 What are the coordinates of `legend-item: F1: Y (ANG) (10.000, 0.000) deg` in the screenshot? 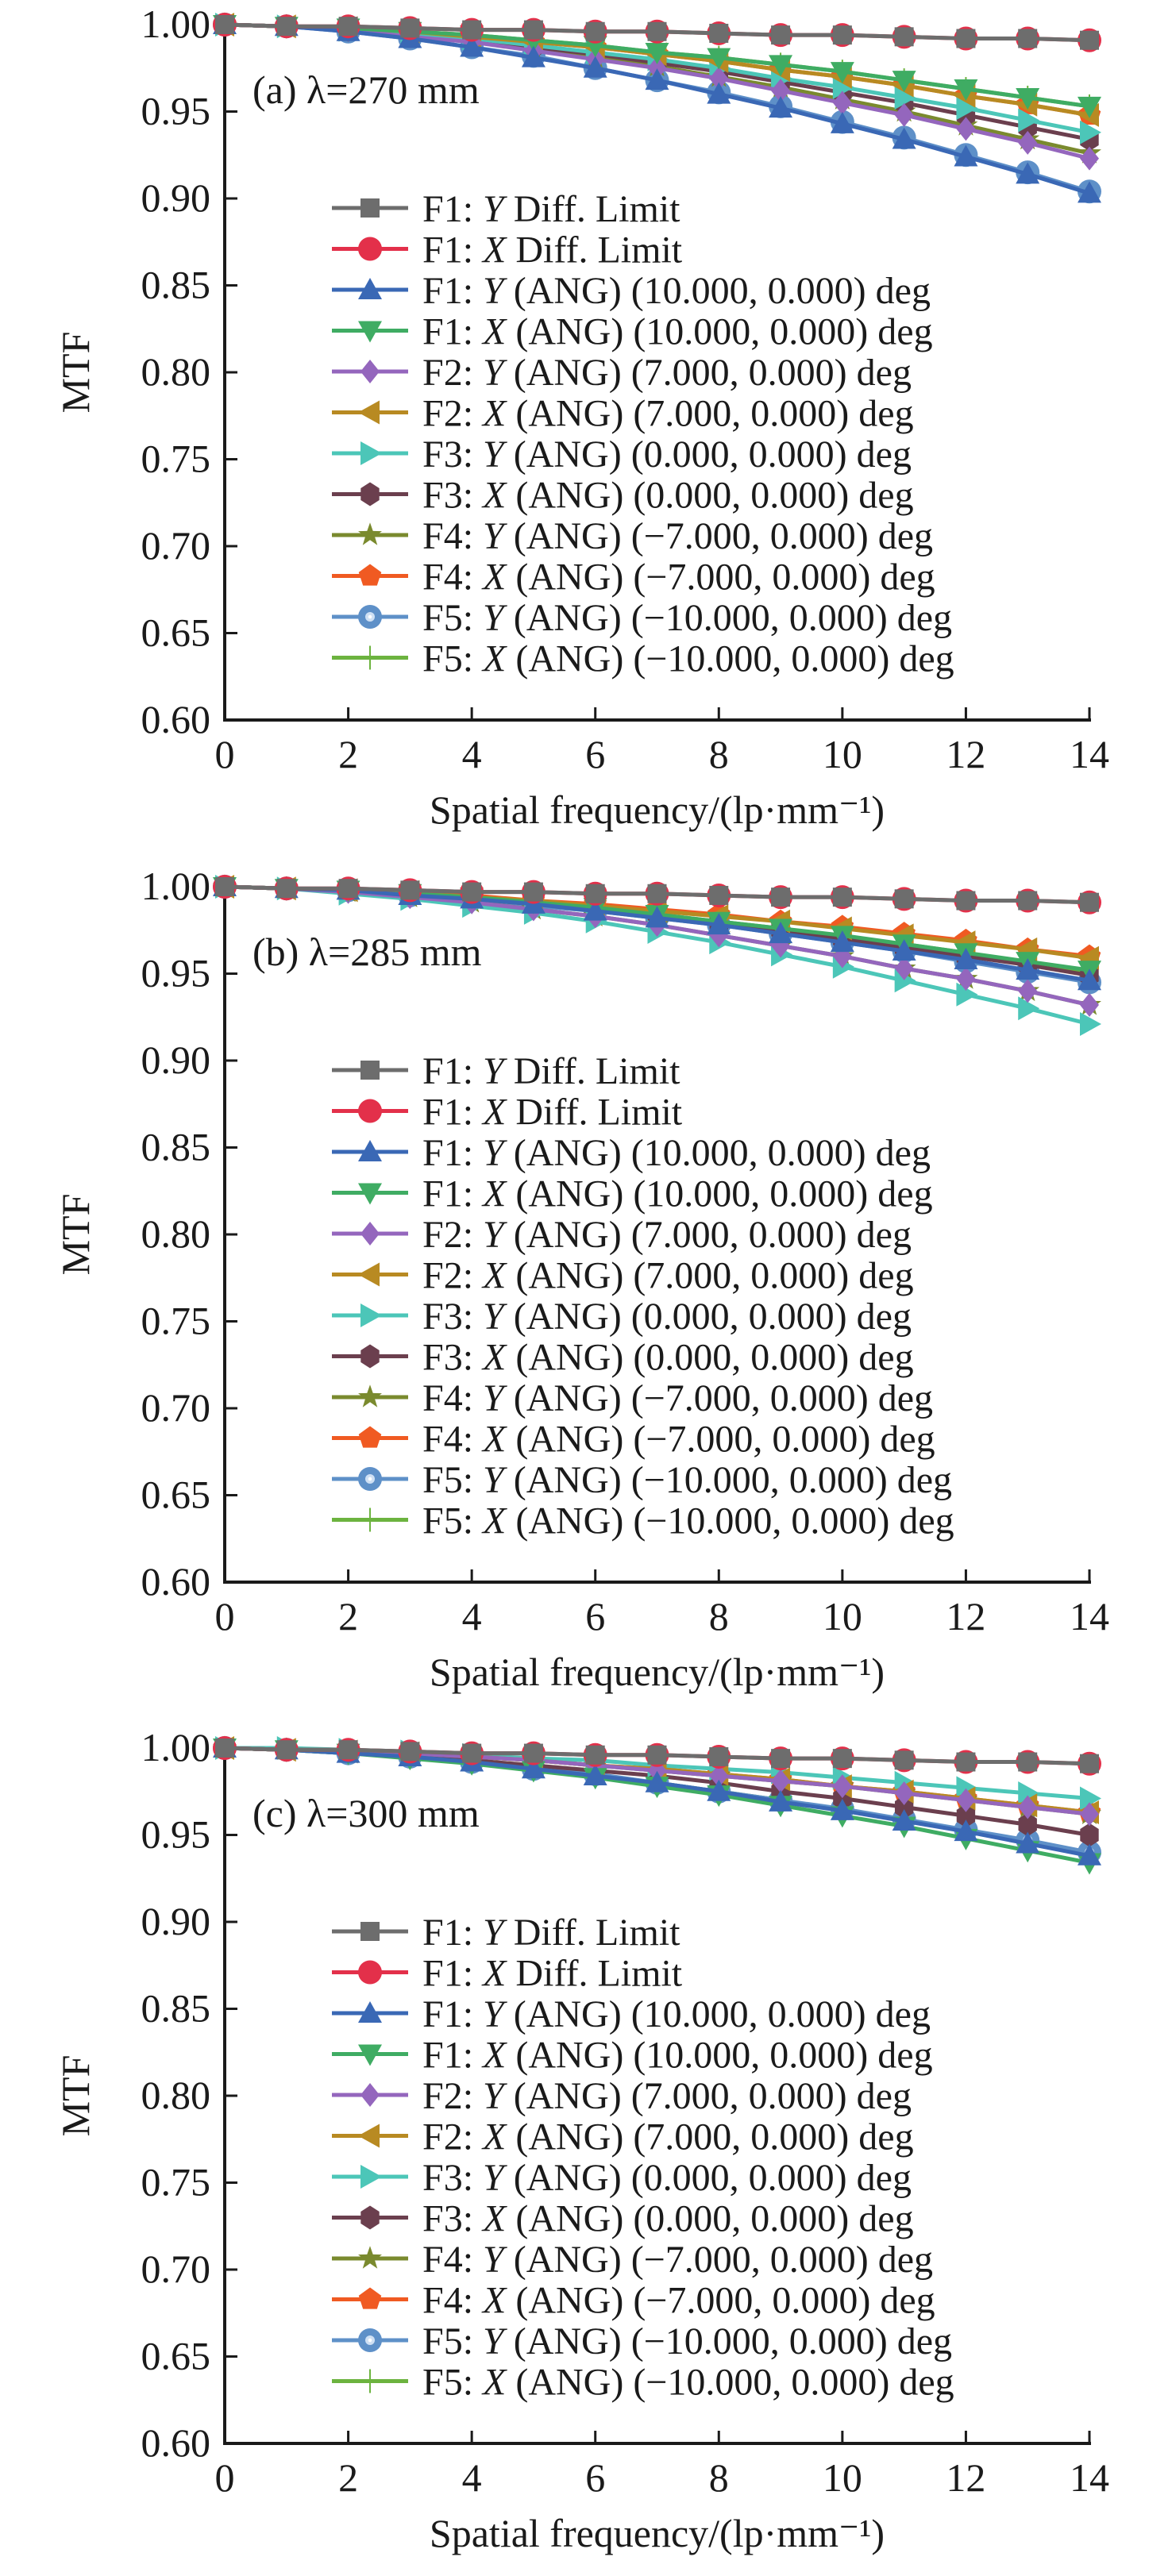 It's located at (631, 2014).